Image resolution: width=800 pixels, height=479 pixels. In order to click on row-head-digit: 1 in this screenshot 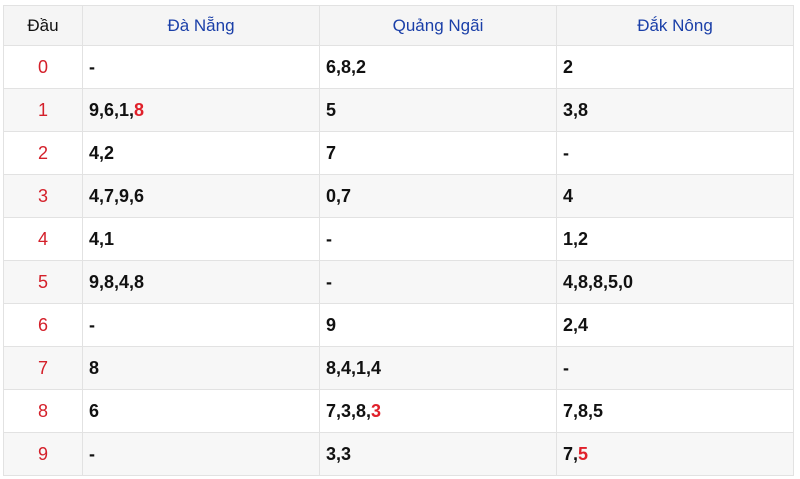, I will do `click(43, 110)`.